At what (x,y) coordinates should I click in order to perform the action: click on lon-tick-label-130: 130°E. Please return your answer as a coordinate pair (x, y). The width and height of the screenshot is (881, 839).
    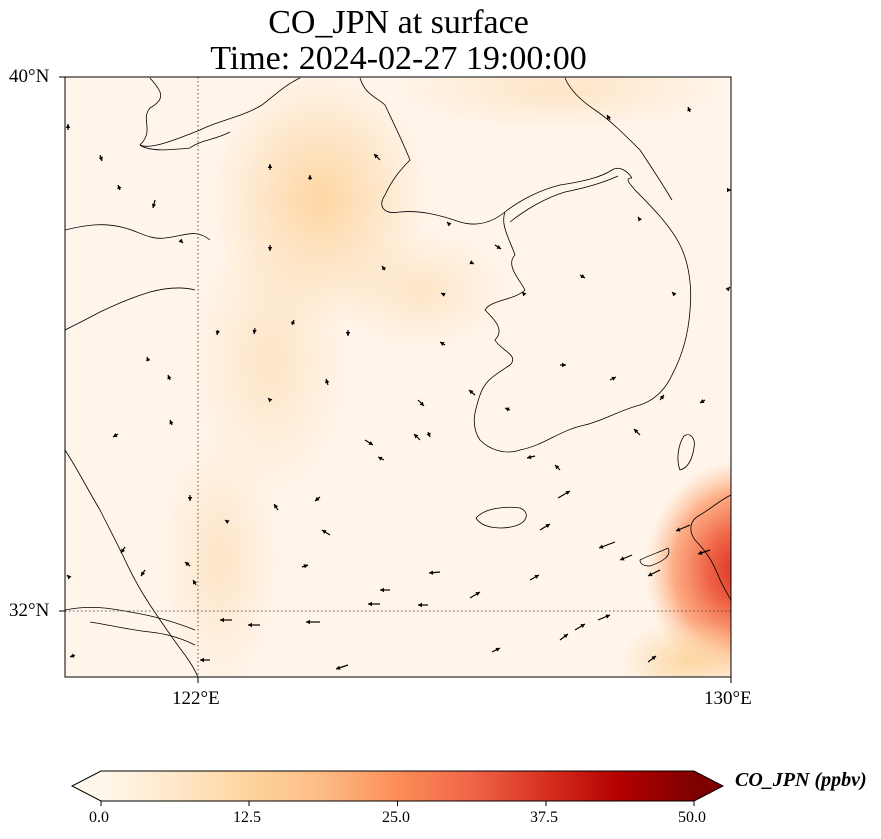
    Looking at the image, I should click on (728, 698).